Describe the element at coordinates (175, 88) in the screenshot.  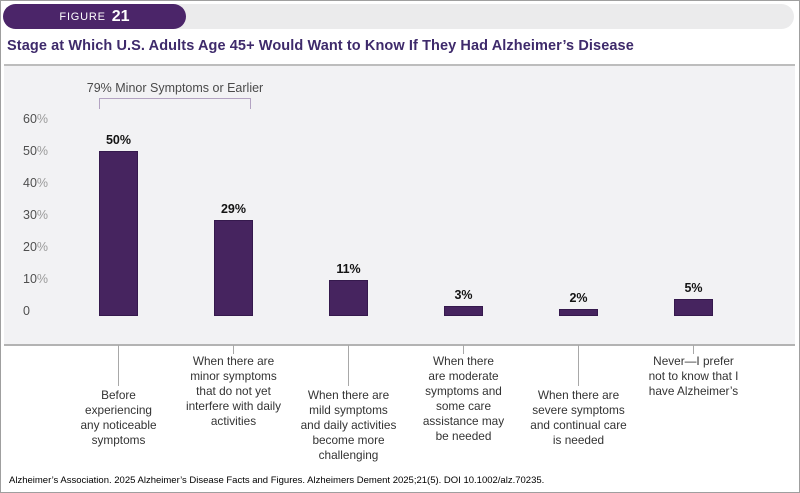
I see `annotation-79-label: 79% Minor Symptoms or Earlier` at that location.